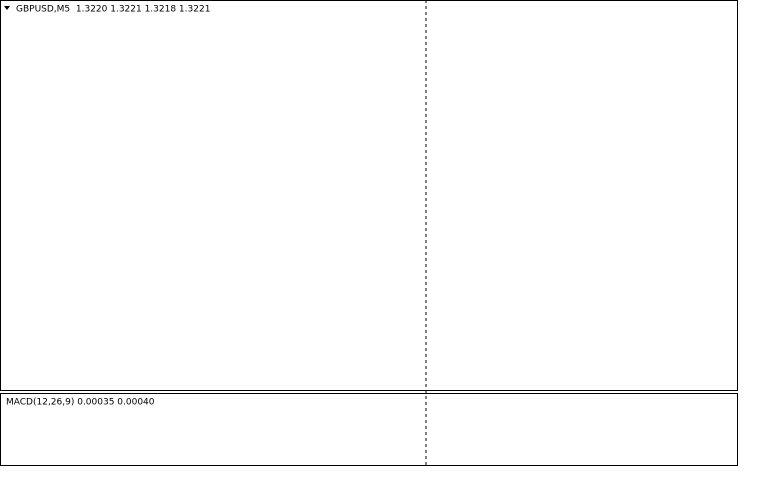 The width and height of the screenshot is (781, 489). What do you see at coordinates (369, 429) in the screenshot?
I see `macd-frame` at bounding box center [369, 429].